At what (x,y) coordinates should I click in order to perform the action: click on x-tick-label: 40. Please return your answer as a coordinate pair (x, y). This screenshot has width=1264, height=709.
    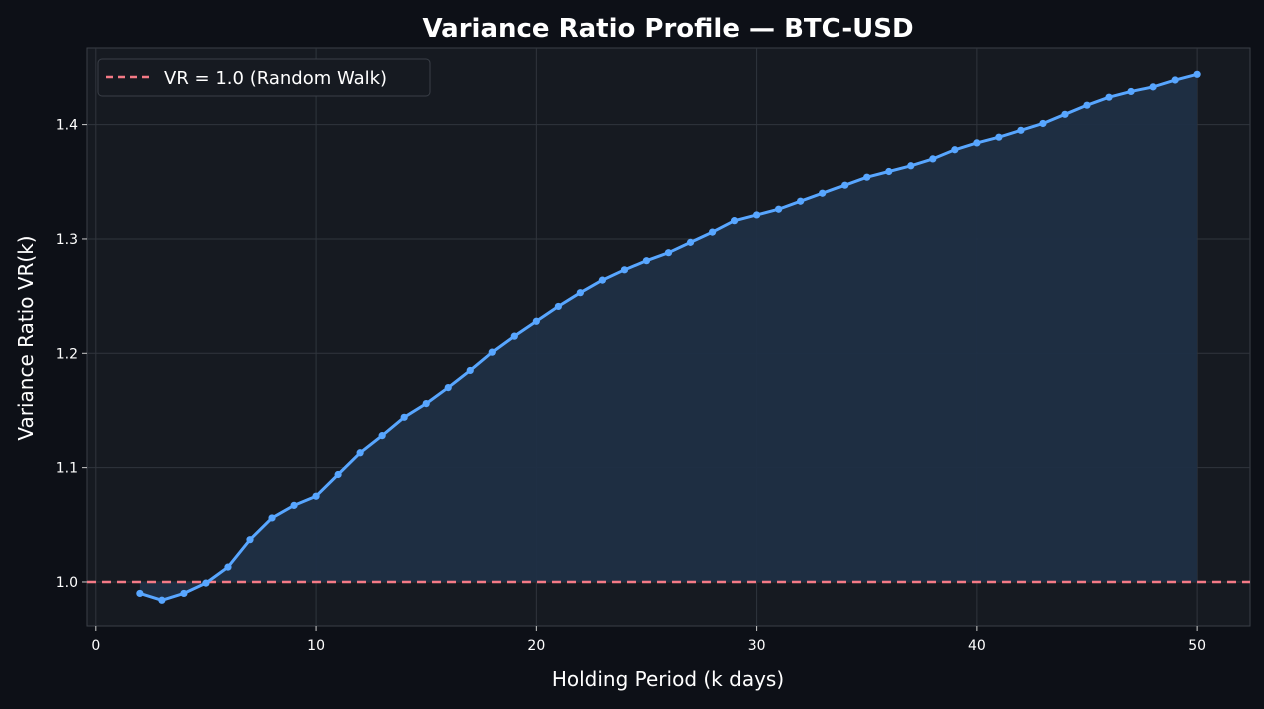
    Looking at the image, I should click on (977, 646).